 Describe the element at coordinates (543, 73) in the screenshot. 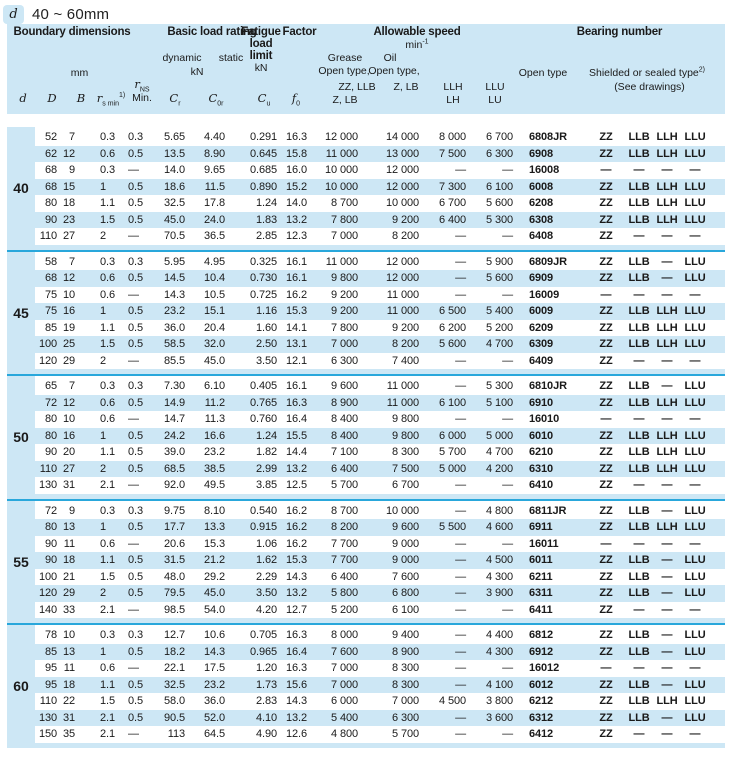

I see `header-open-type-bearing: Open type` at that location.